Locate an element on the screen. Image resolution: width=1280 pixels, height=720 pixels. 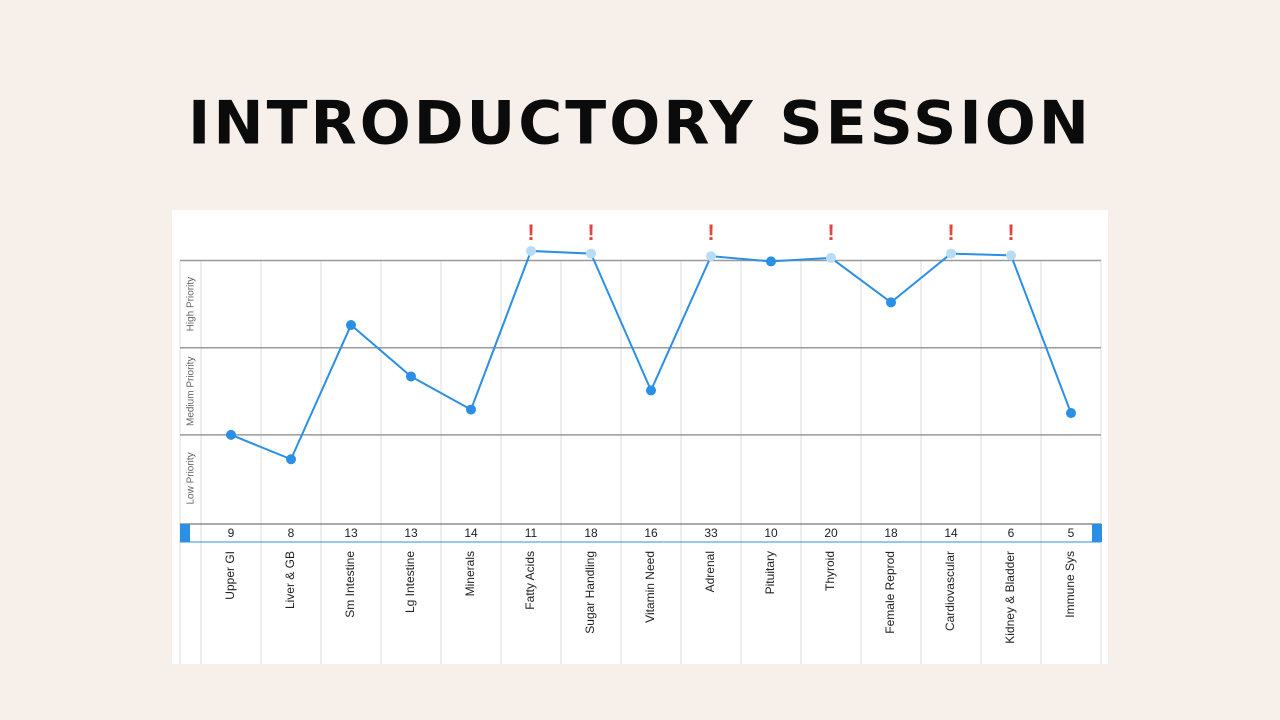
score-value: 33 is located at coordinates (711, 533).